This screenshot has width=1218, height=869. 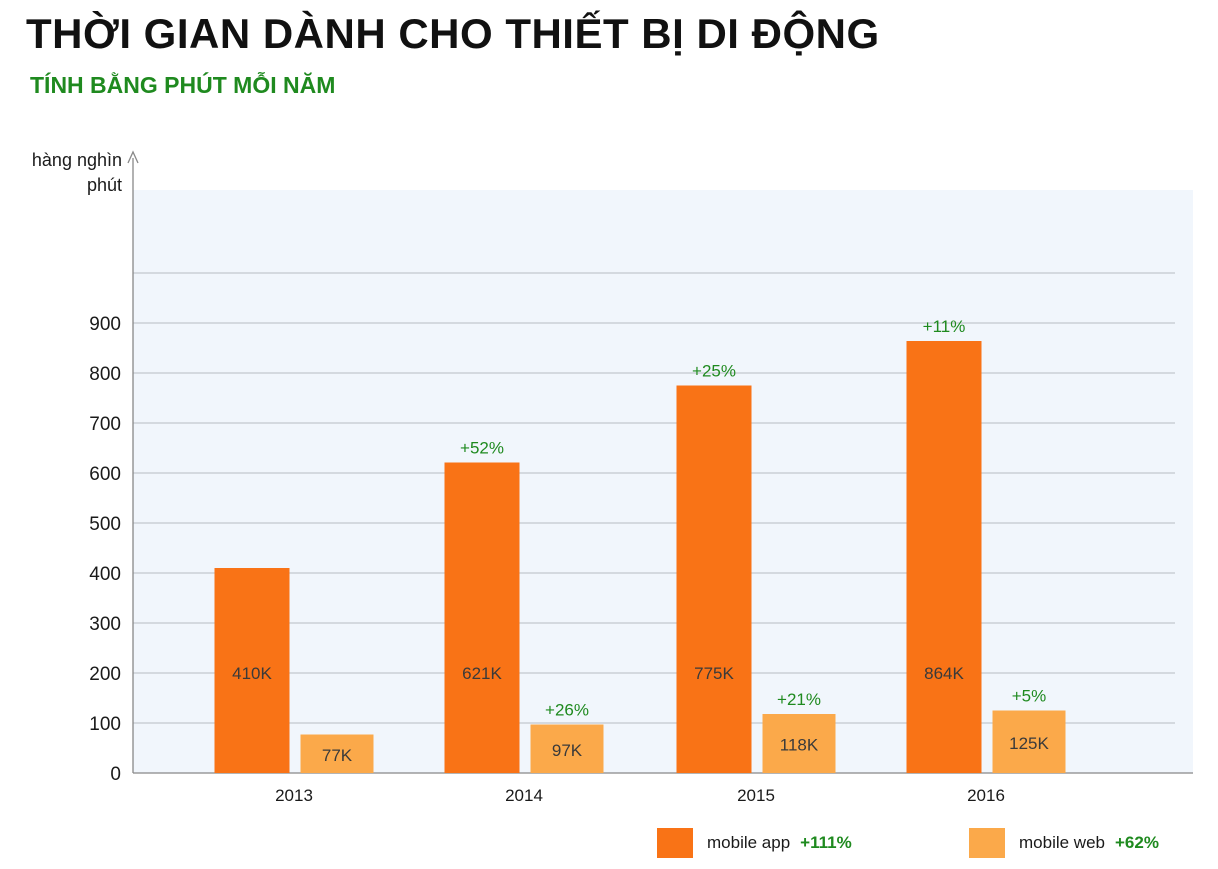 I want to click on x-tick-label: 2013, so click(x=294, y=795).